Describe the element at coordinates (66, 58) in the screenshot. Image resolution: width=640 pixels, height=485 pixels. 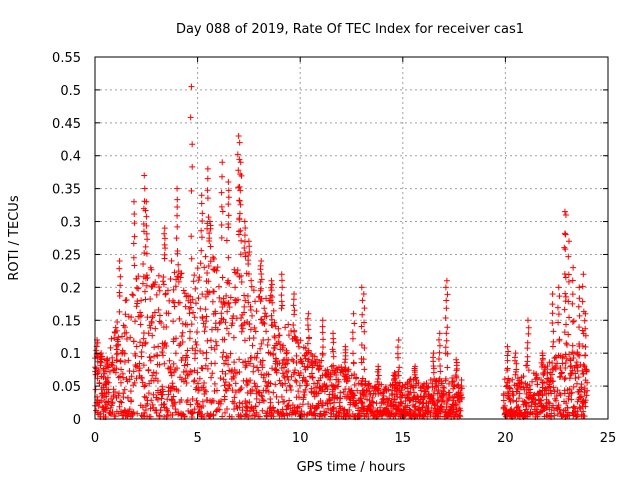
I see `y-tick-label: 0.55` at that location.